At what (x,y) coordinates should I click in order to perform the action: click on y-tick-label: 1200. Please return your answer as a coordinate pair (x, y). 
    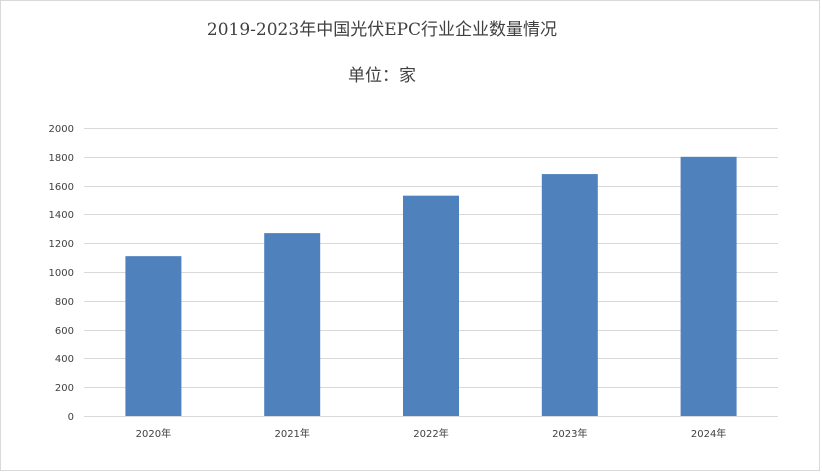
    Looking at the image, I should click on (61, 244).